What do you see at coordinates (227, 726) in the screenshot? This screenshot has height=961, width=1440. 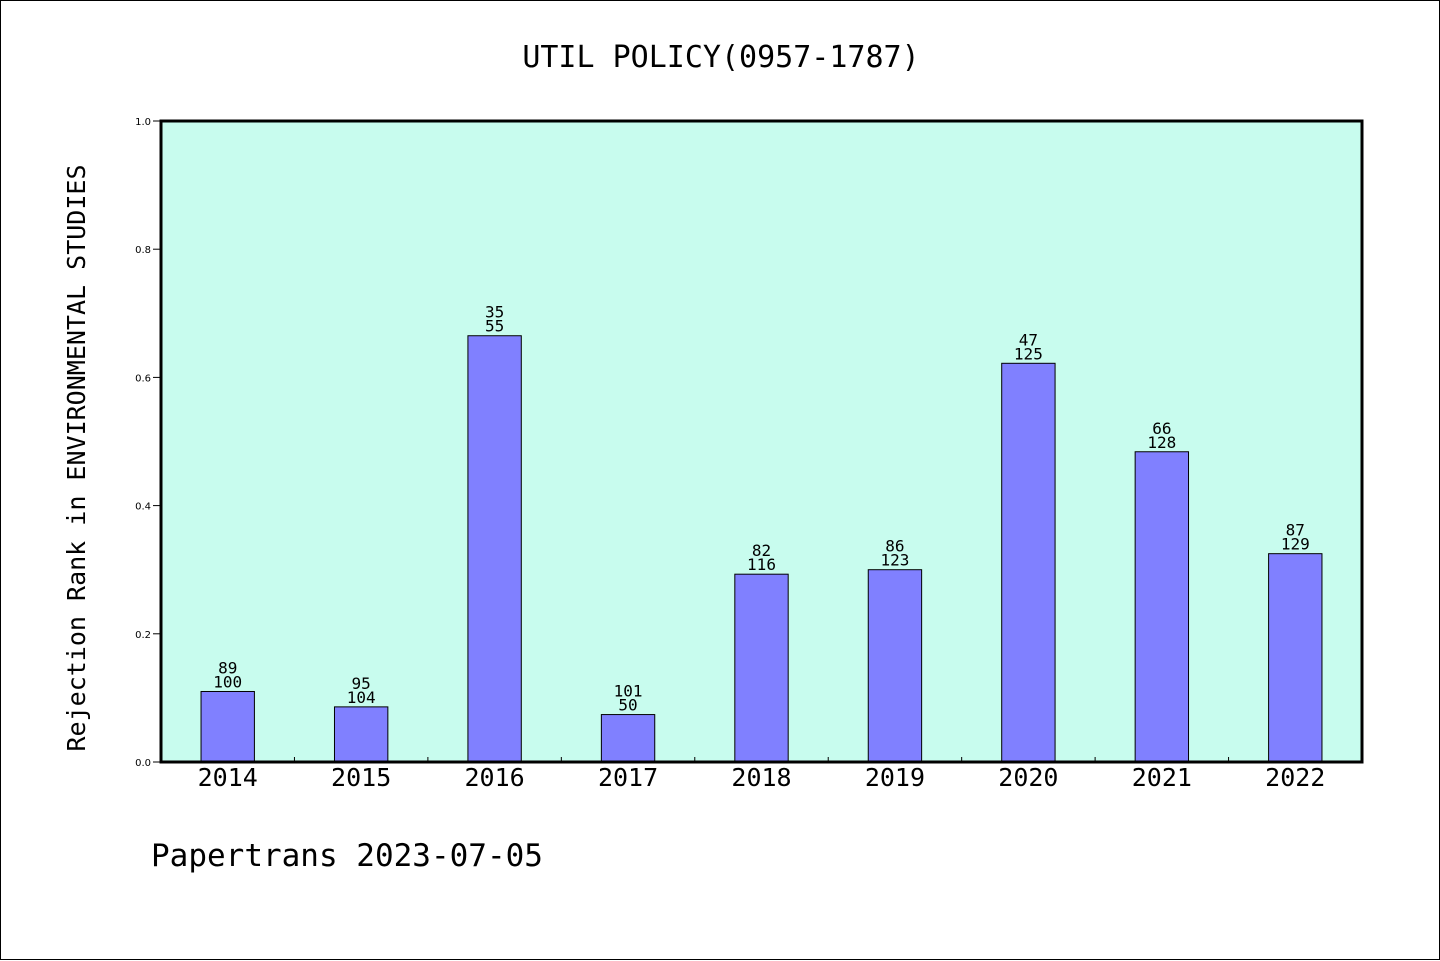 I see `bar-2014` at bounding box center [227, 726].